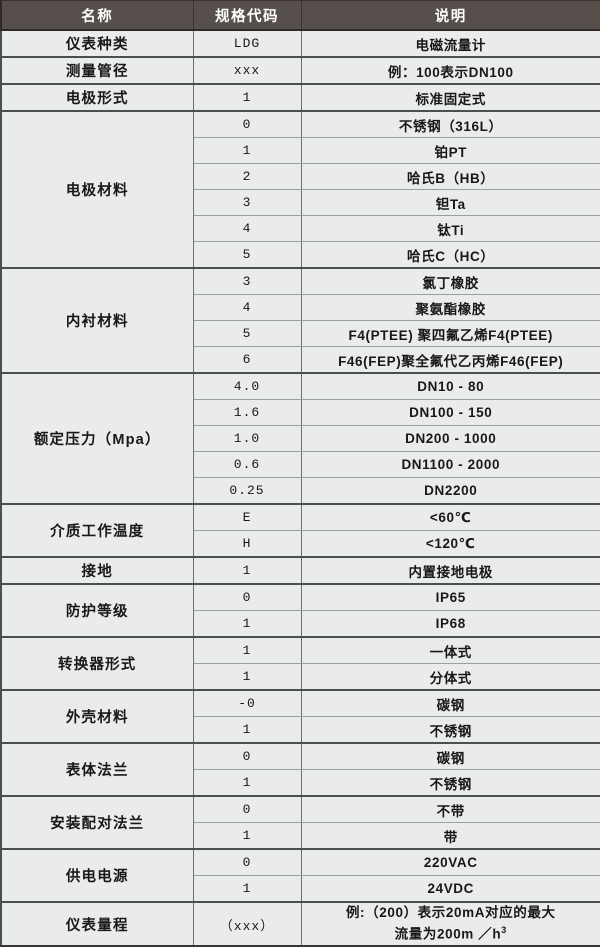 The image size is (600, 947). I want to click on table-row: 仪表量程 （xxx） 例:（200）表示20mA对应的最大 流量为200m ／h3, so click(300, 923).